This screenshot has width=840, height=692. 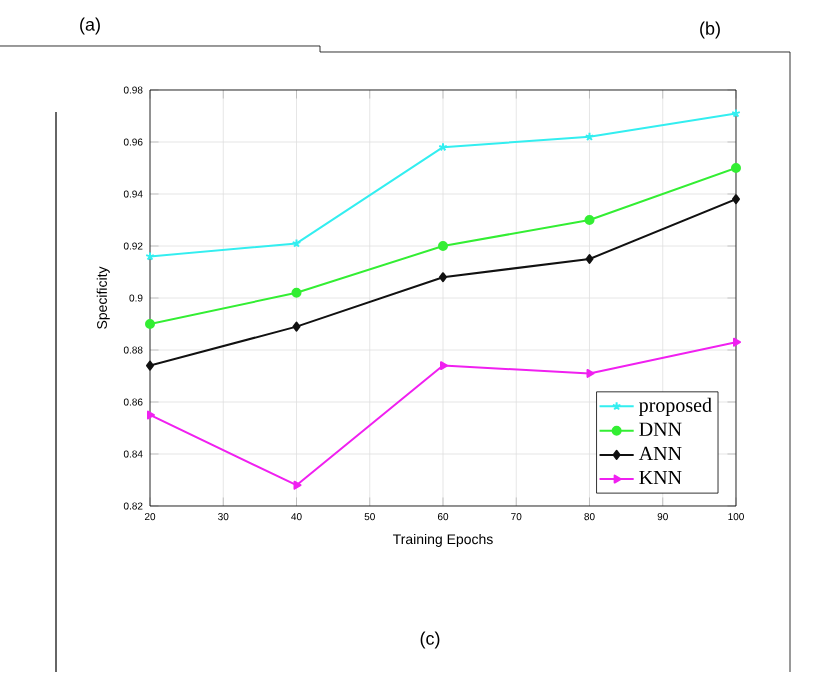 What do you see at coordinates (710, 30) in the screenshot?
I see `text: (b)` at bounding box center [710, 30].